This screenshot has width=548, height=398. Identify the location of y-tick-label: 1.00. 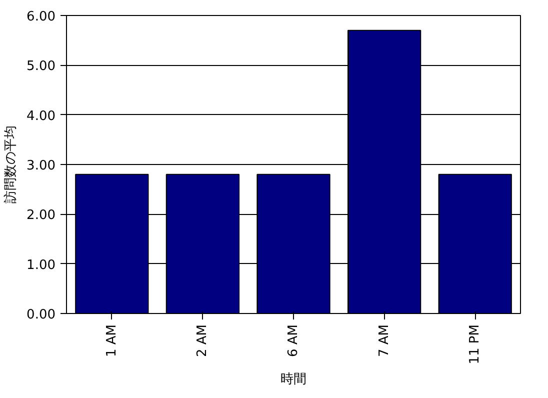
(41, 265).